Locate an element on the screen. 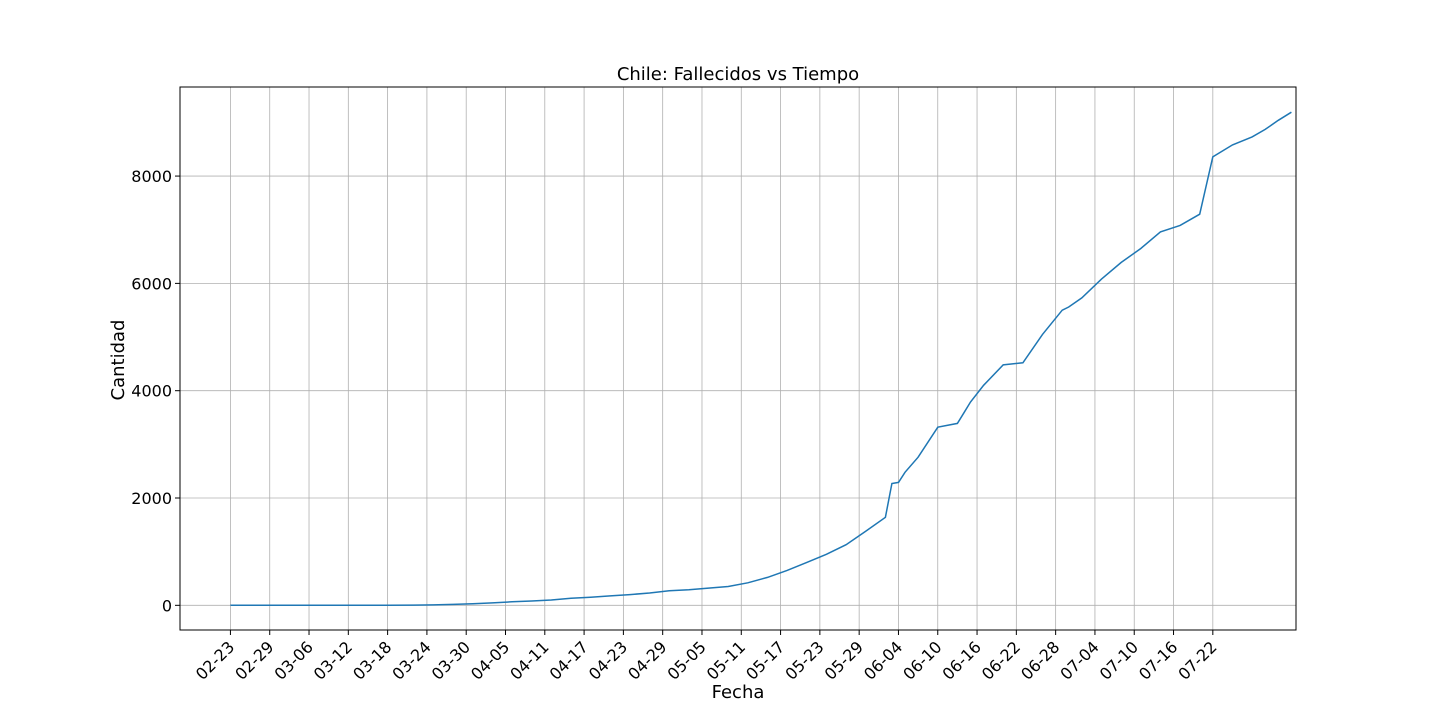 The height and width of the screenshot is (720, 1440). y-tick-label: 0 is located at coordinates (167, 605).